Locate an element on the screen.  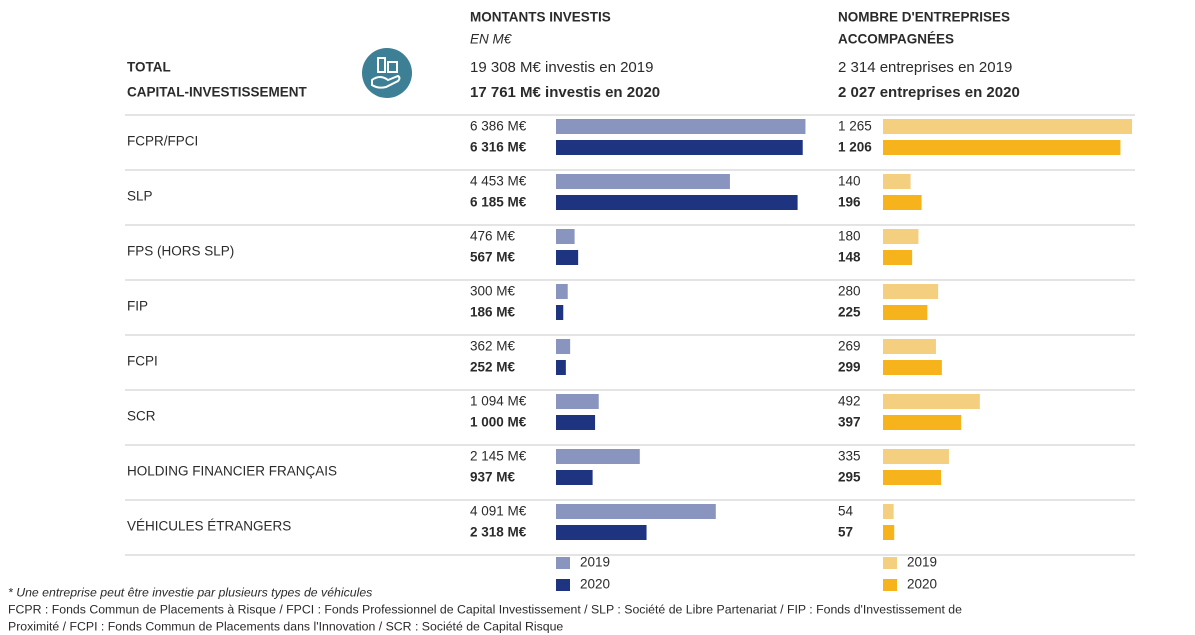
value-label: 295 is located at coordinates (849, 477).